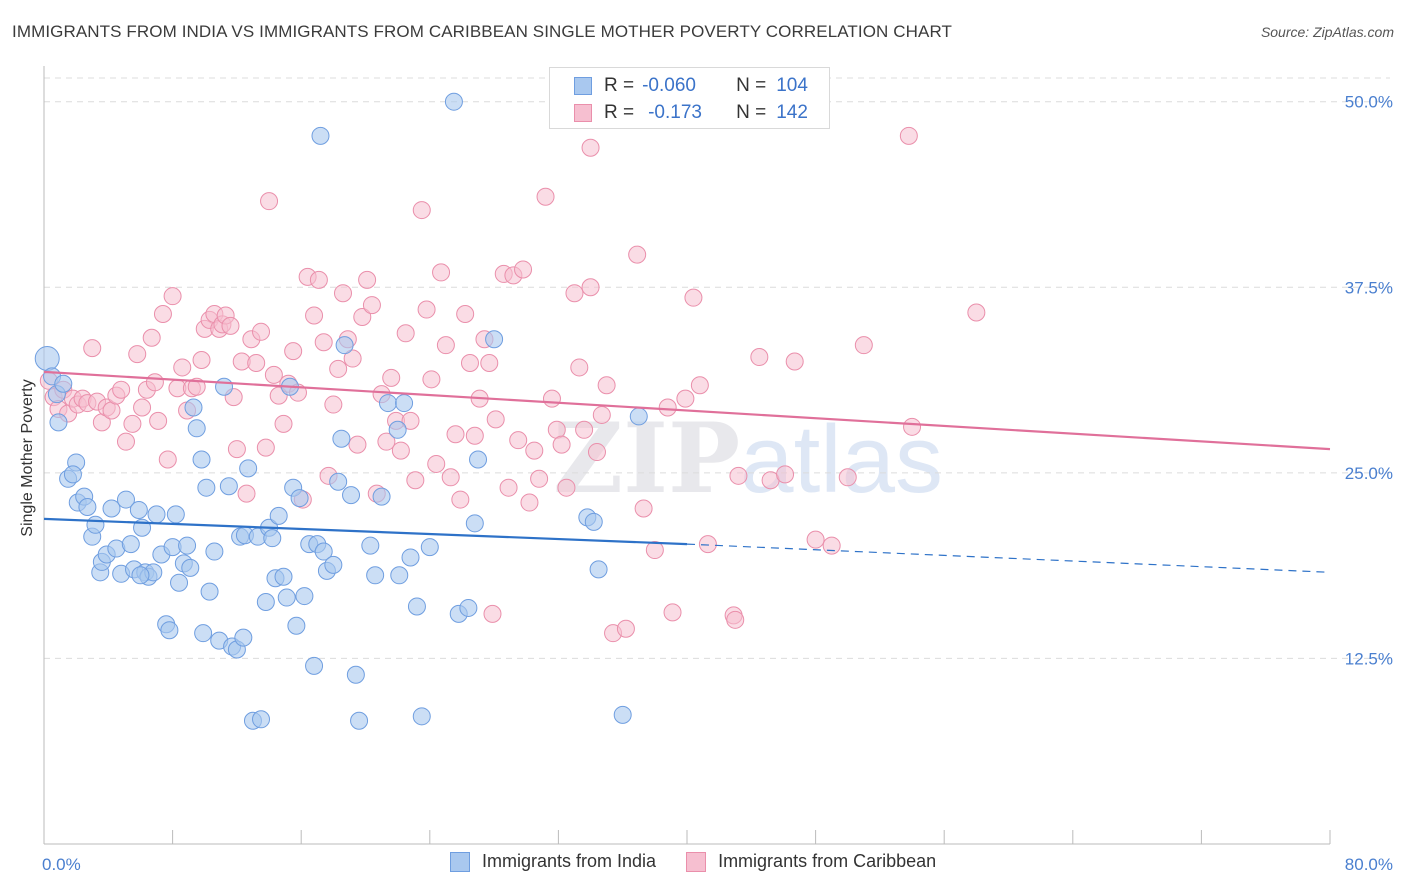 The height and width of the screenshot is (892, 1406). I want to click on source-label: Source: ZipAtlas.com, so click(1327, 32).